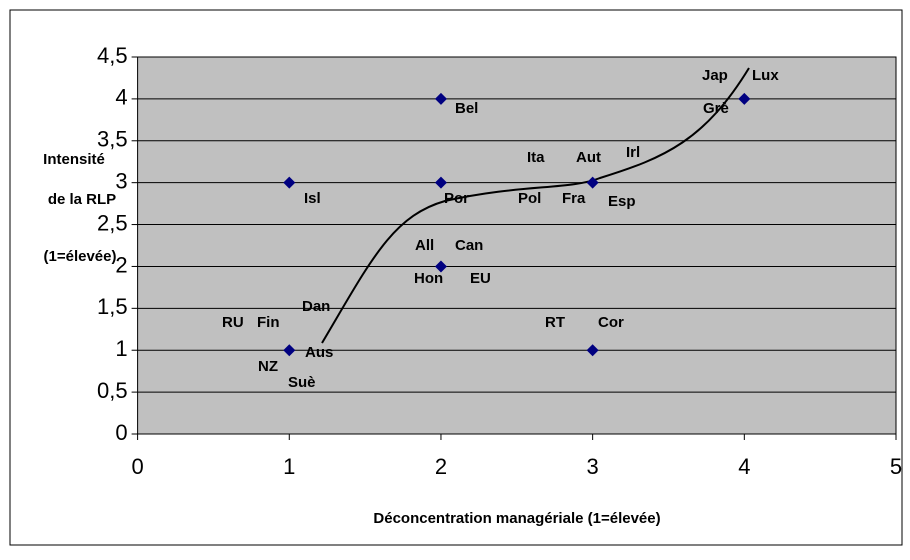 Image resolution: width=910 pixels, height=560 pixels. I want to click on y-tick-label: 0, so click(121, 432).